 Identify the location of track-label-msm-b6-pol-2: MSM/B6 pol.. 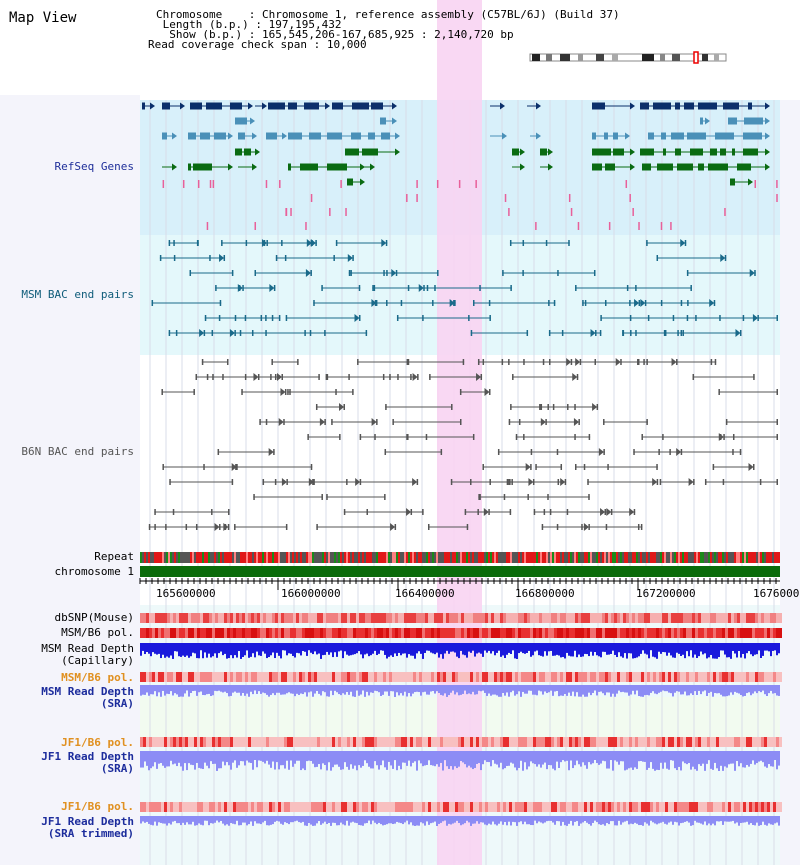
(97, 677).